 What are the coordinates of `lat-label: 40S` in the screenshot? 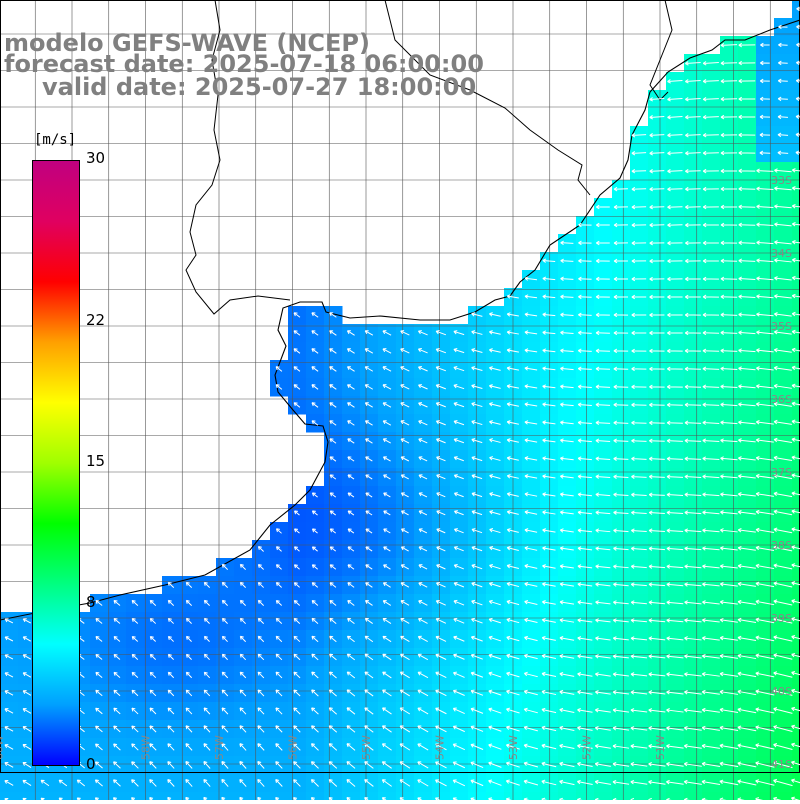 It's located at (781, 691).